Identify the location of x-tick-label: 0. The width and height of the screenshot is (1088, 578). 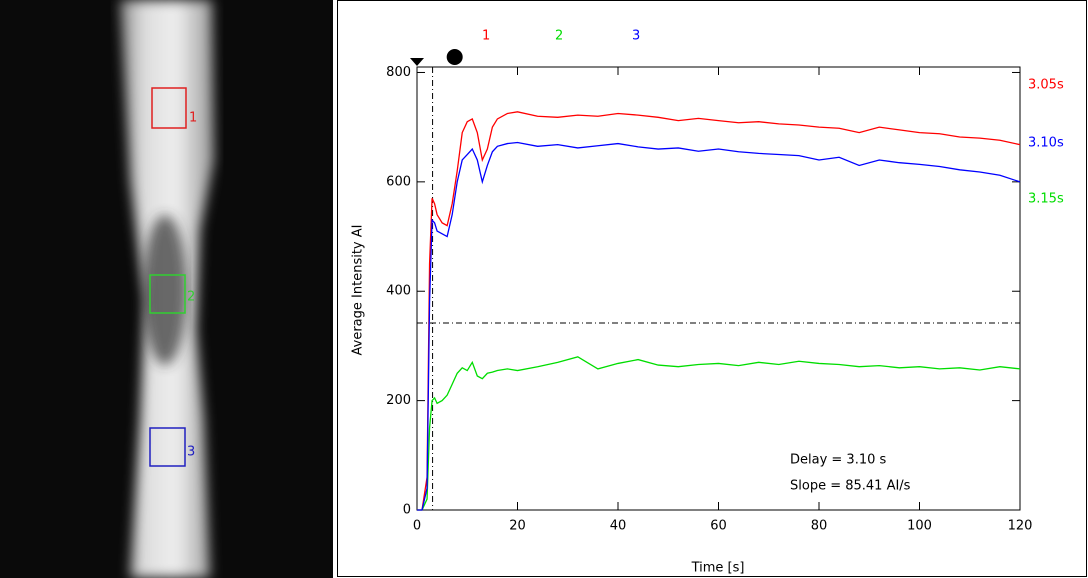
(417, 526).